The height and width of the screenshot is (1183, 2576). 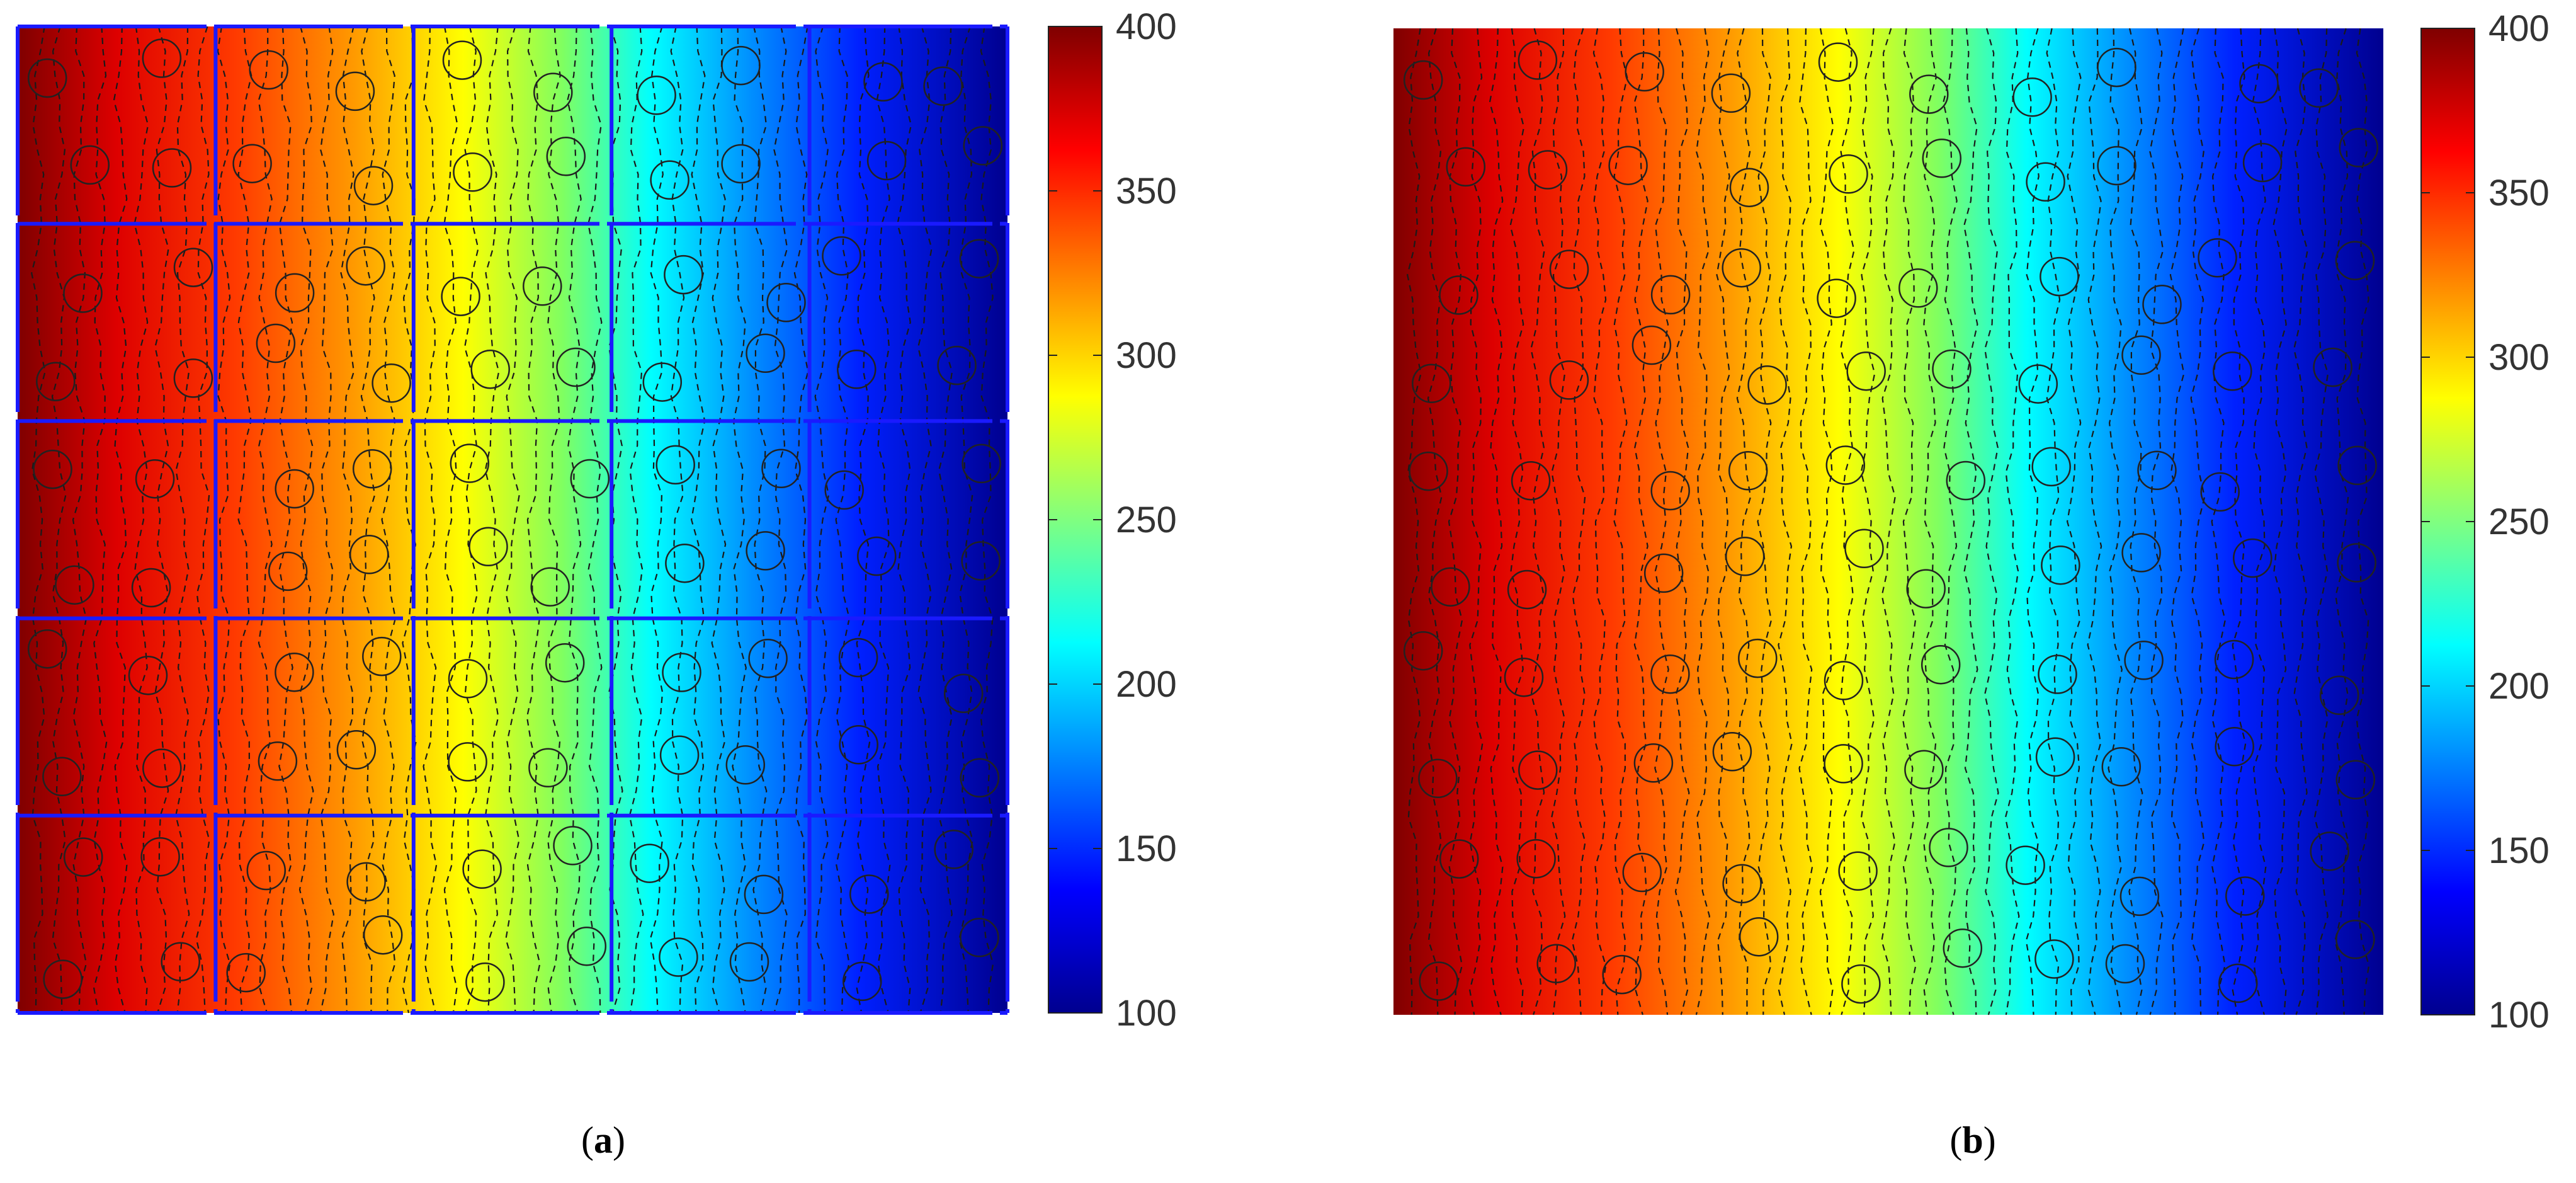 I want to click on colorbar-b: 100 150 200 250 300 350 400, so click(x=2485, y=522).